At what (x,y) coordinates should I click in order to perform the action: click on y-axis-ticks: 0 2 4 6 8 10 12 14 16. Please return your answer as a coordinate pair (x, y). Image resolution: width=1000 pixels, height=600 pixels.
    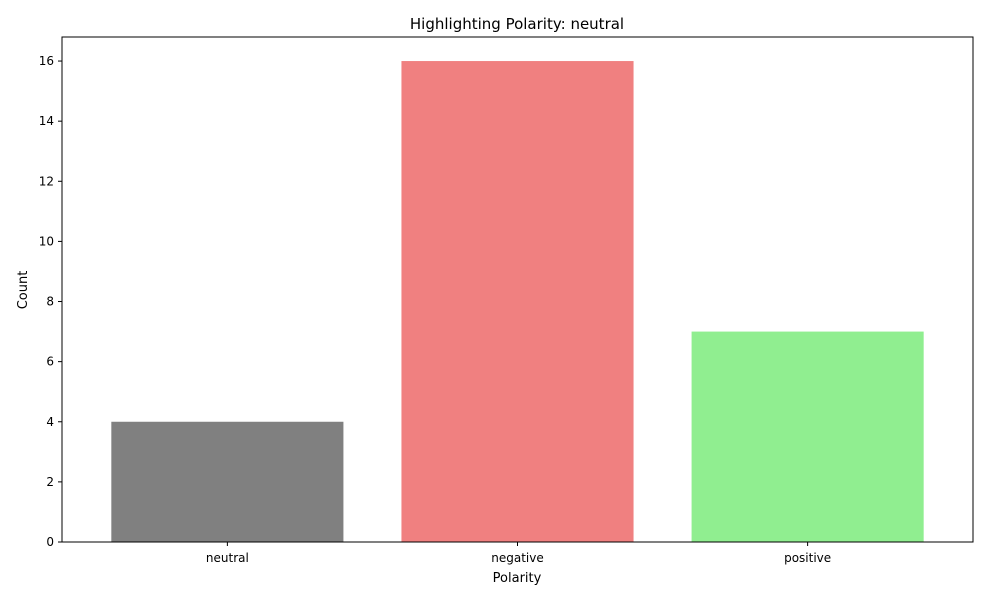
    Looking at the image, I should click on (50, 301).